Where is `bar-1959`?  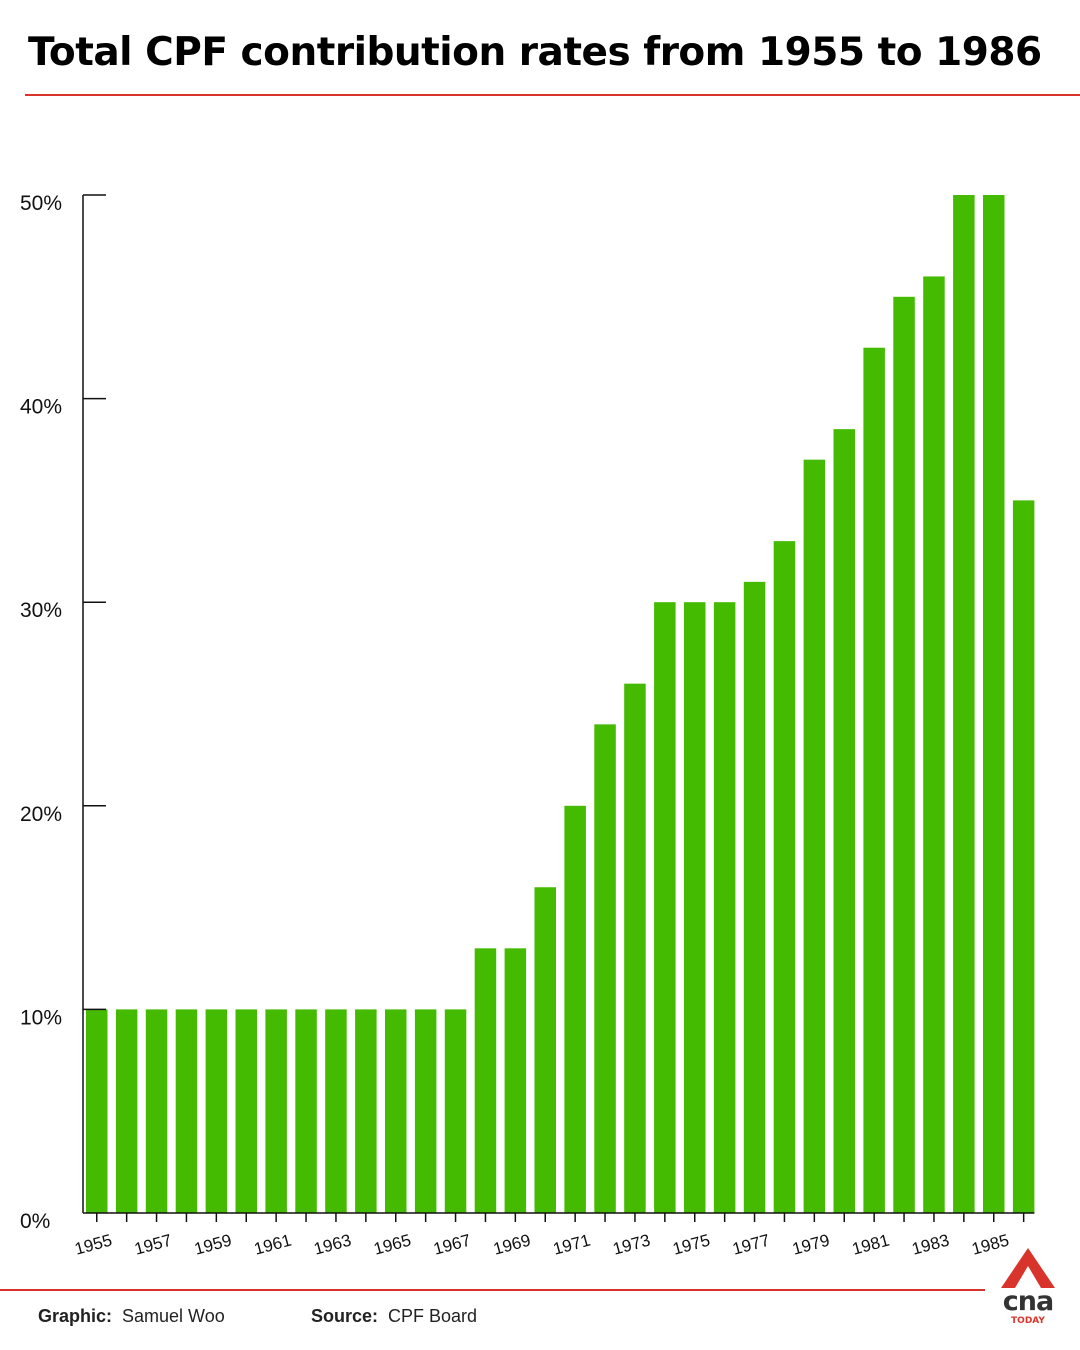
bar-1959 is located at coordinates (216, 1111).